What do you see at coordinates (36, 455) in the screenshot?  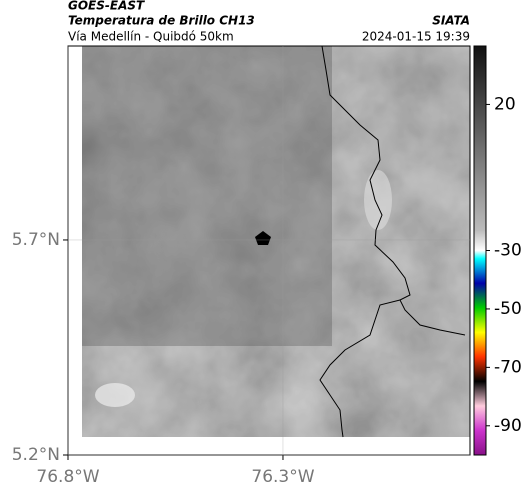 I see `y-tick-label: 5.2°N` at bounding box center [36, 455].